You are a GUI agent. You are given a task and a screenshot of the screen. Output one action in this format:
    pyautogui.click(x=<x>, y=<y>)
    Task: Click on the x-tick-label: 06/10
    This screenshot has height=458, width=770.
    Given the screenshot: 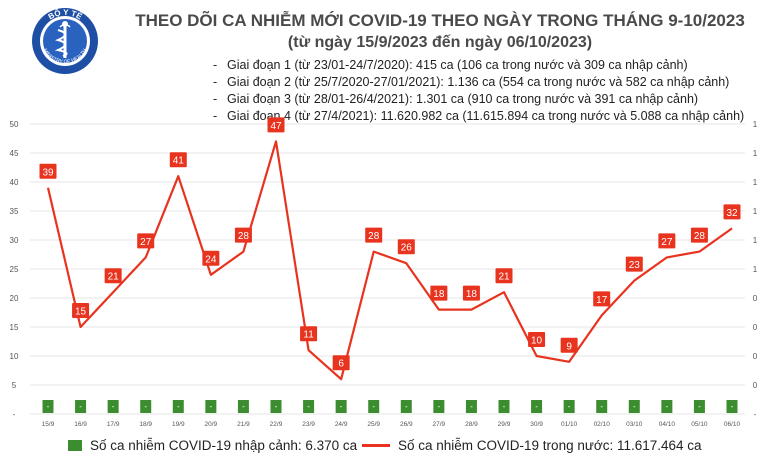 What is the action you would take?
    pyautogui.click(x=732, y=424)
    